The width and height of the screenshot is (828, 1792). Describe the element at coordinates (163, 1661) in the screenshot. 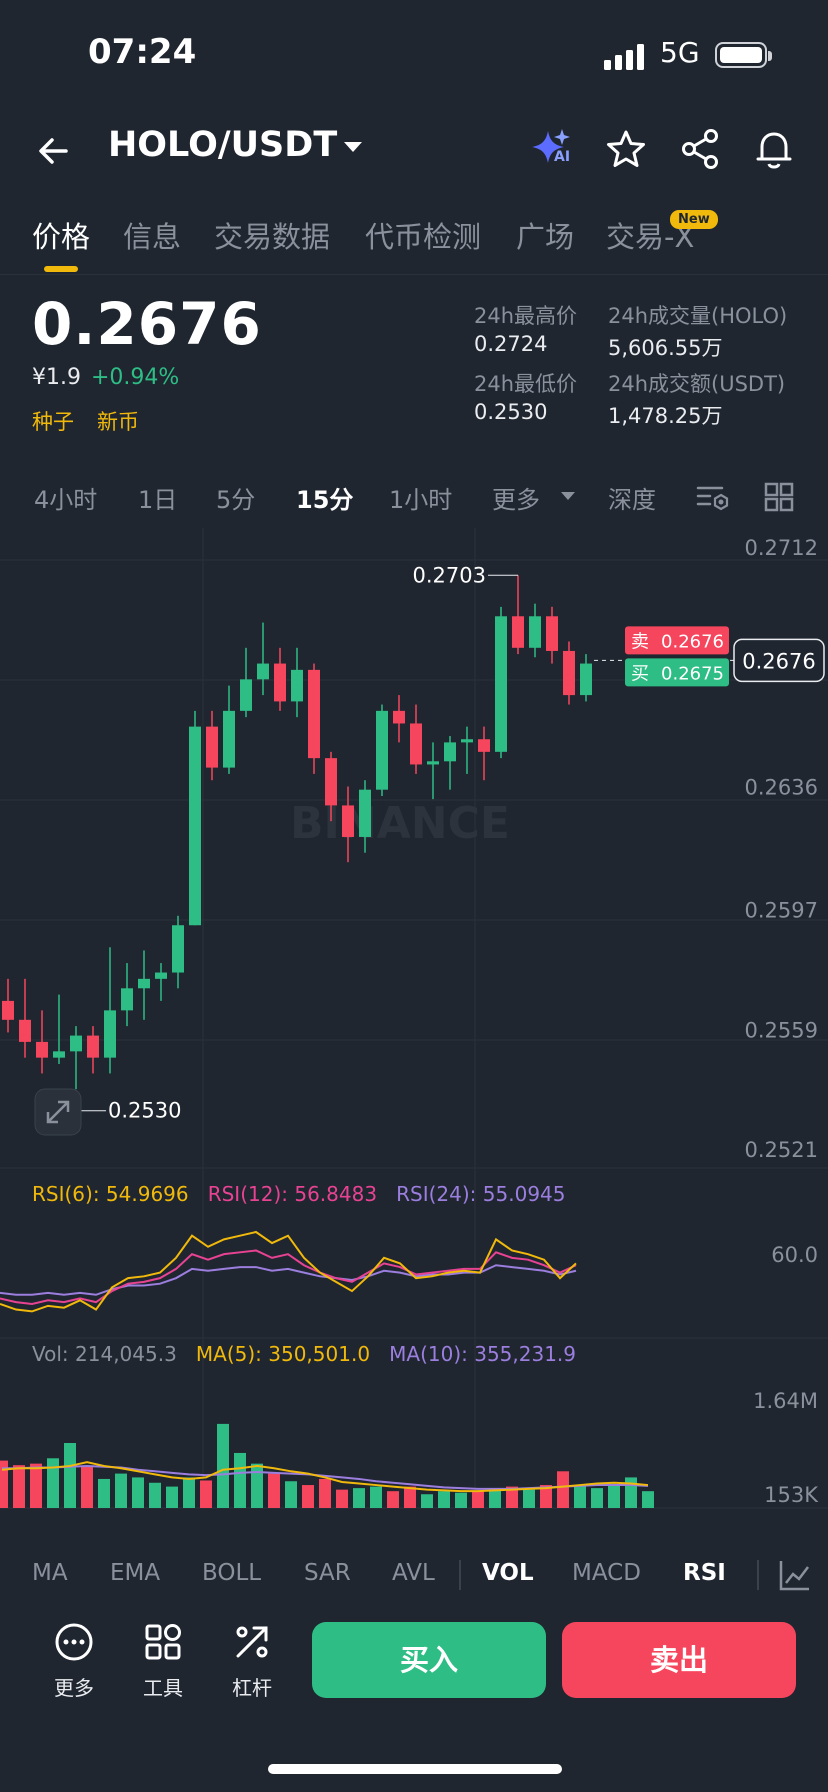

I see `tools-button: 工具` at that location.